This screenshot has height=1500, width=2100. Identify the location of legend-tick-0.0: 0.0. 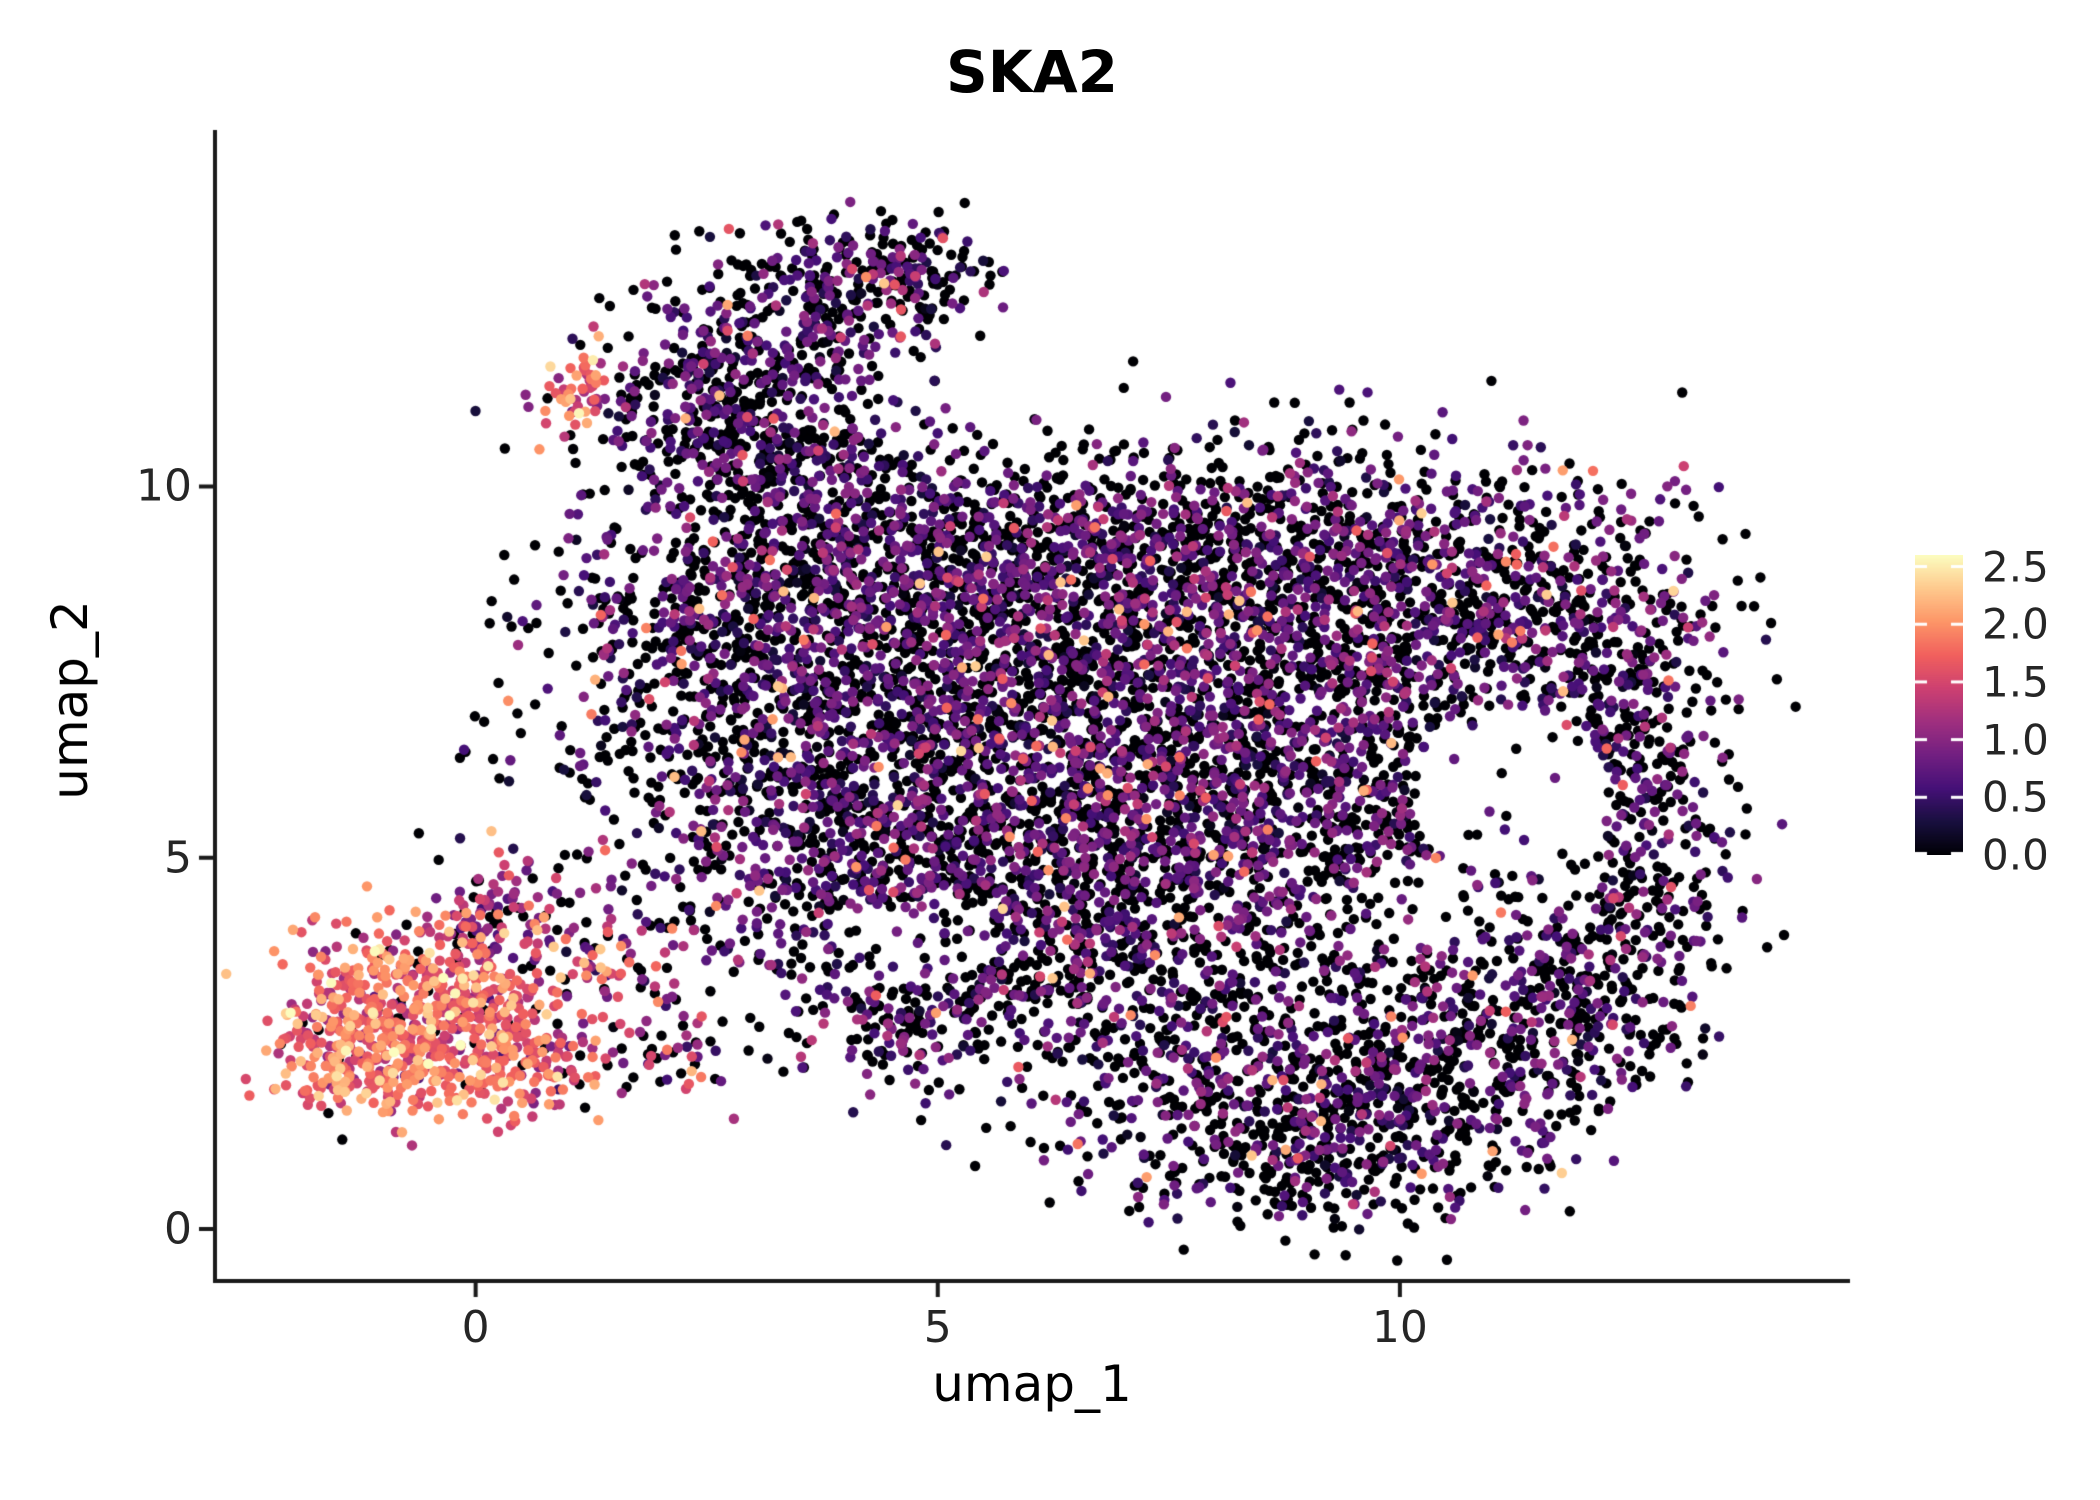
(2015, 855).